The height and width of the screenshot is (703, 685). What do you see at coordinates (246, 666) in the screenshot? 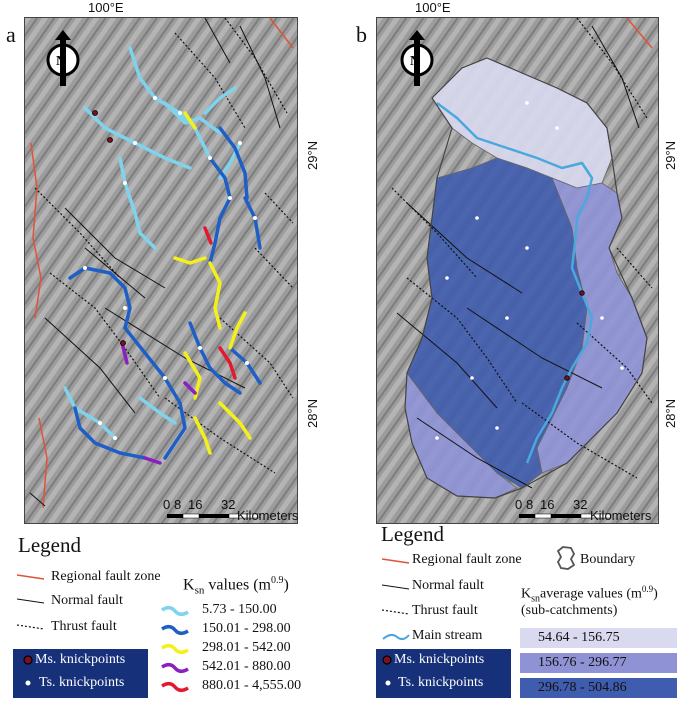
I see `ksn-range-4: 542.01 - 880.00` at bounding box center [246, 666].